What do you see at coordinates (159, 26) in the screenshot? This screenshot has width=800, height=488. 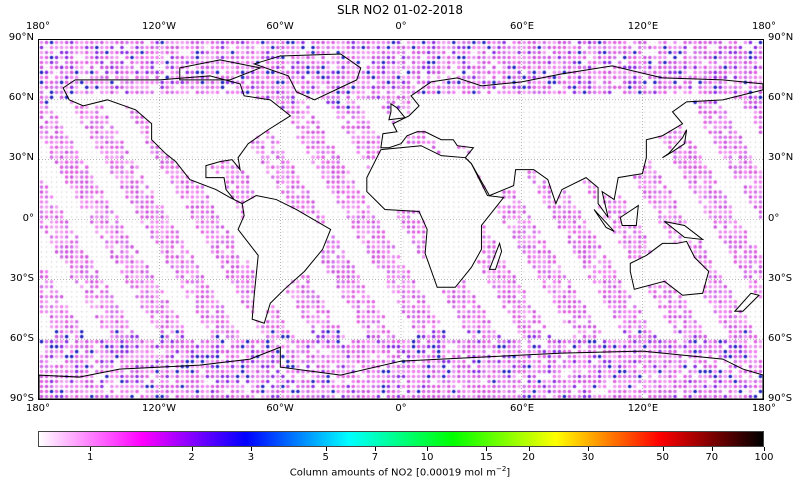 I see `lon-tick-top: 120°W` at bounding box center [159, 26].